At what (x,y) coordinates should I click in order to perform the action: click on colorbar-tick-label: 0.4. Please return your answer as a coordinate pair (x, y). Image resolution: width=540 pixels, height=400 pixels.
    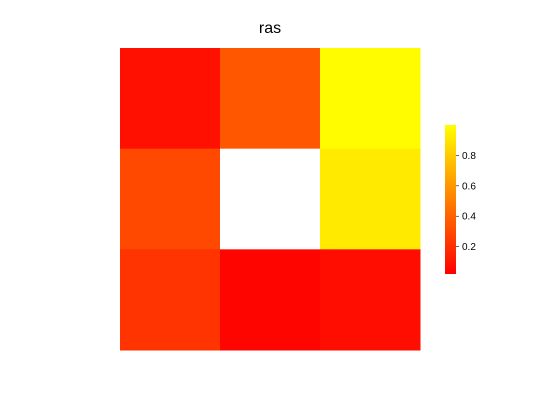
    Looking at the image, I should click on (469, 217).